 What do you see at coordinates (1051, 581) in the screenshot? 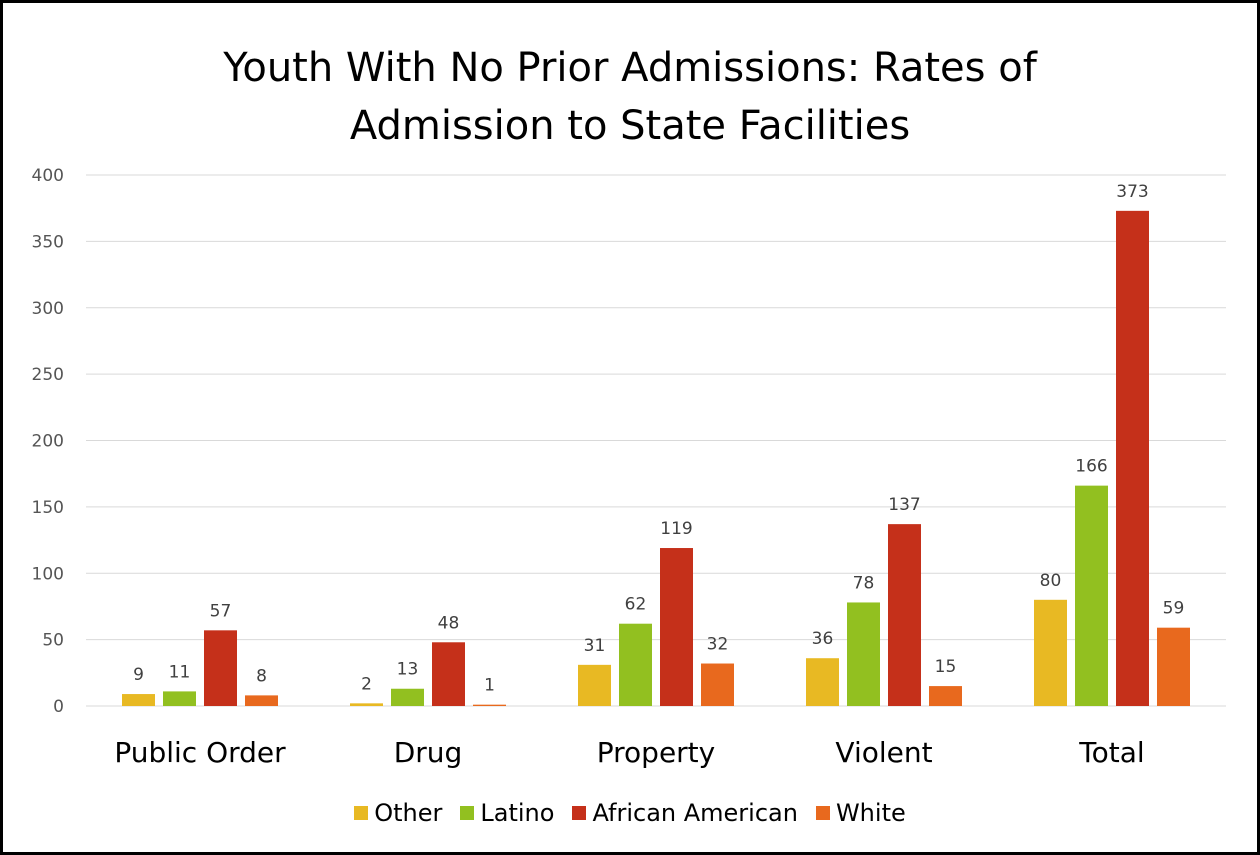
I see `data-label: 80` at bounding box center [1051, 581].